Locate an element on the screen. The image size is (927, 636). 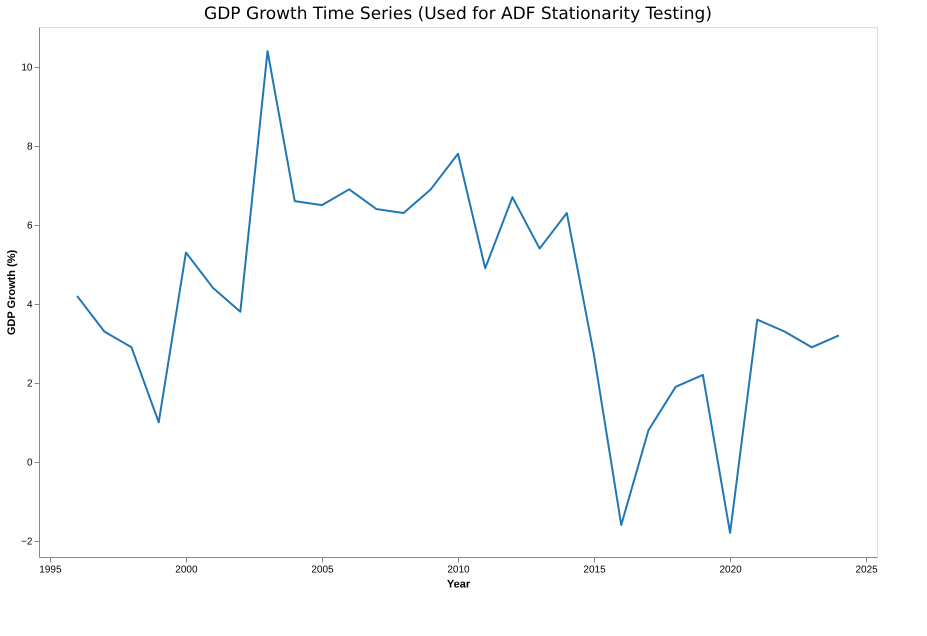
x-tick-label: 2025 is located at coordinates (866, 570).